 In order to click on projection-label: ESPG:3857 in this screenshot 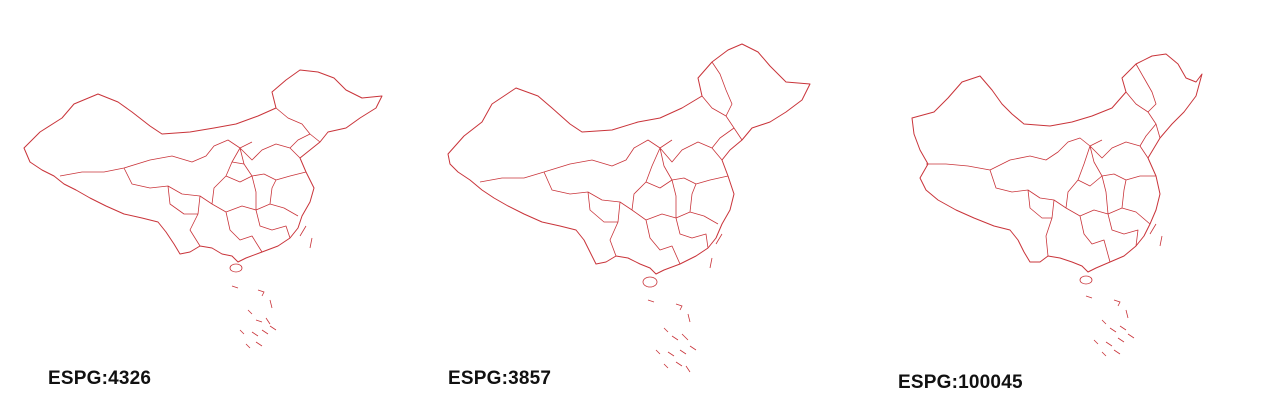, I will do `click(500, 378)`.